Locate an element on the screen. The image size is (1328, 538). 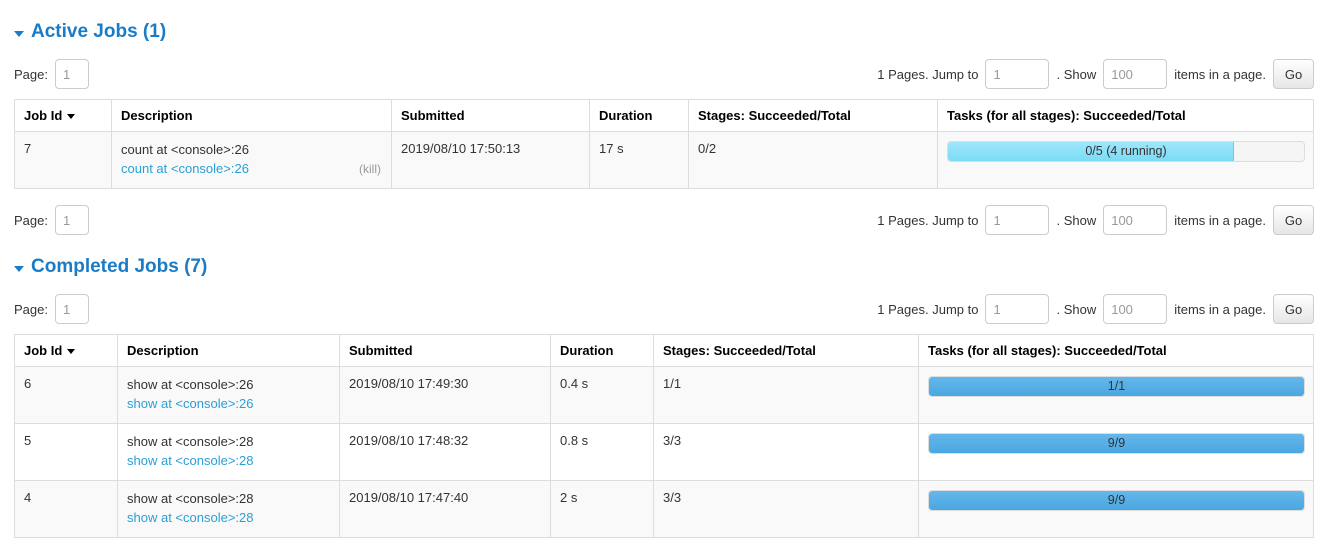
cell-job-id: 6 is located at coordinates (66, 395).